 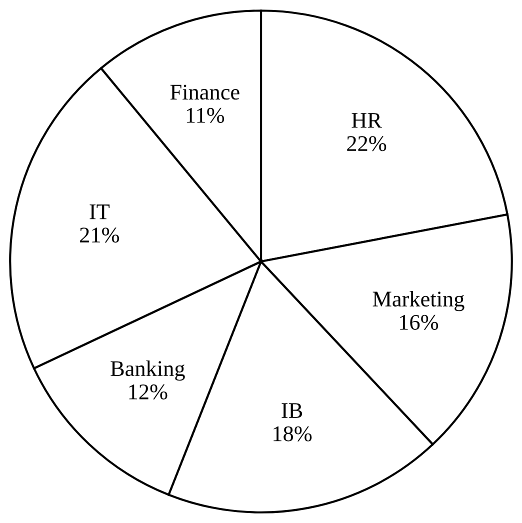 I want to click on data-label: 12%, so click(x=148, y=392).